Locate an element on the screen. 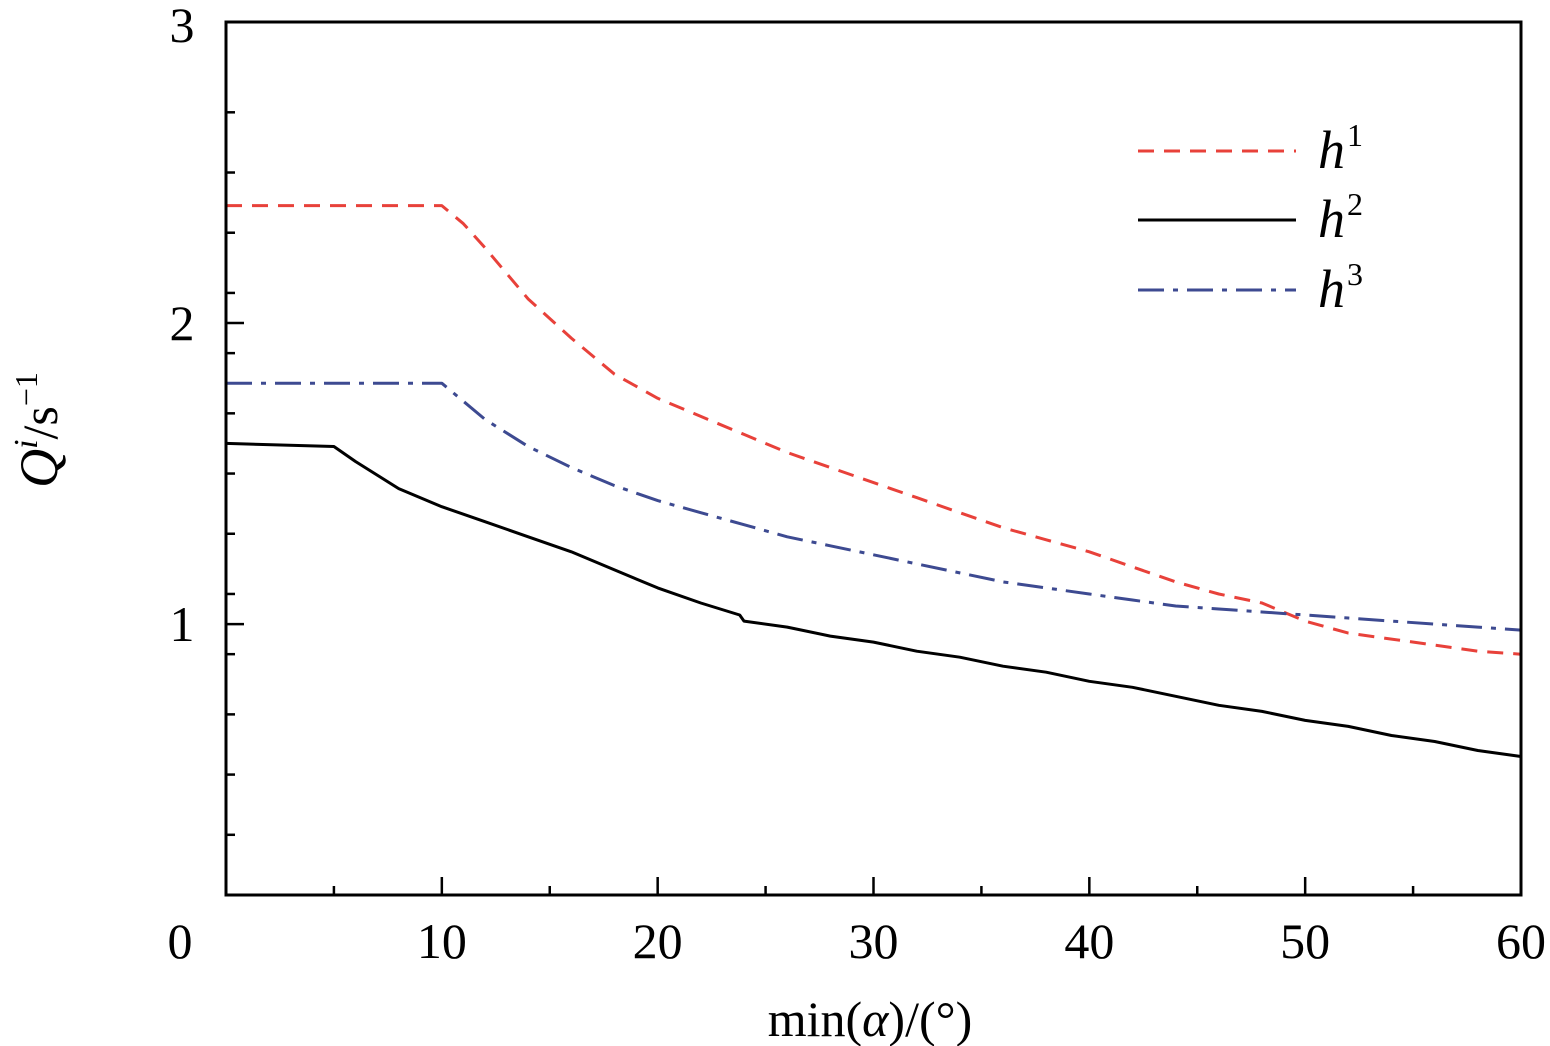 The width and height of the screenshot is (1550, 1046). x-tick-label: 30 is located at coordinates (874, 941).